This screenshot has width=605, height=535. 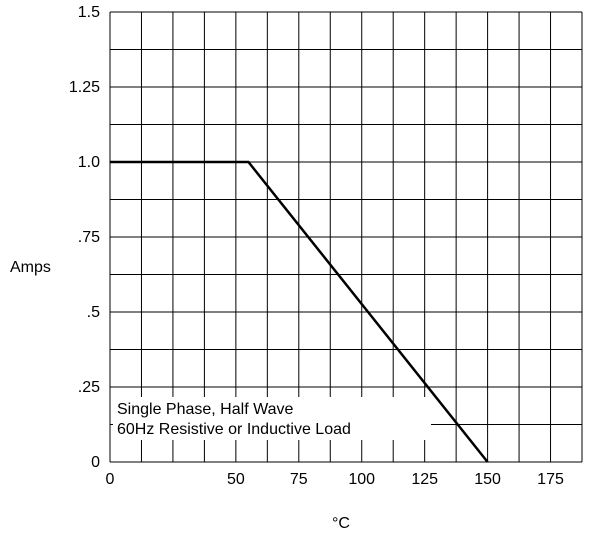 What do you see at coordinates (30, 267) in the screenshot?
I see `y-axis-label: Amps` at bounding box center [30, 267].